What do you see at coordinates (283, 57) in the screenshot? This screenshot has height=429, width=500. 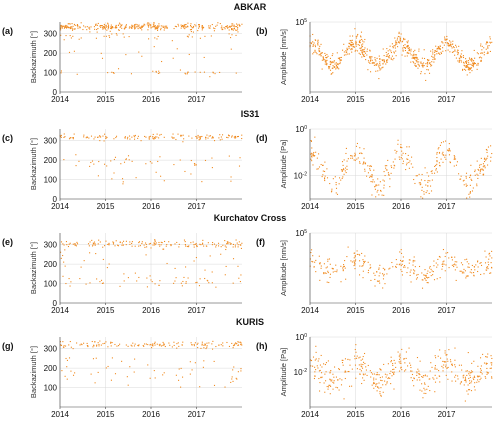 I see `y-axis-label: Amplitude [nm/s]` at bounding box center [283, 57].